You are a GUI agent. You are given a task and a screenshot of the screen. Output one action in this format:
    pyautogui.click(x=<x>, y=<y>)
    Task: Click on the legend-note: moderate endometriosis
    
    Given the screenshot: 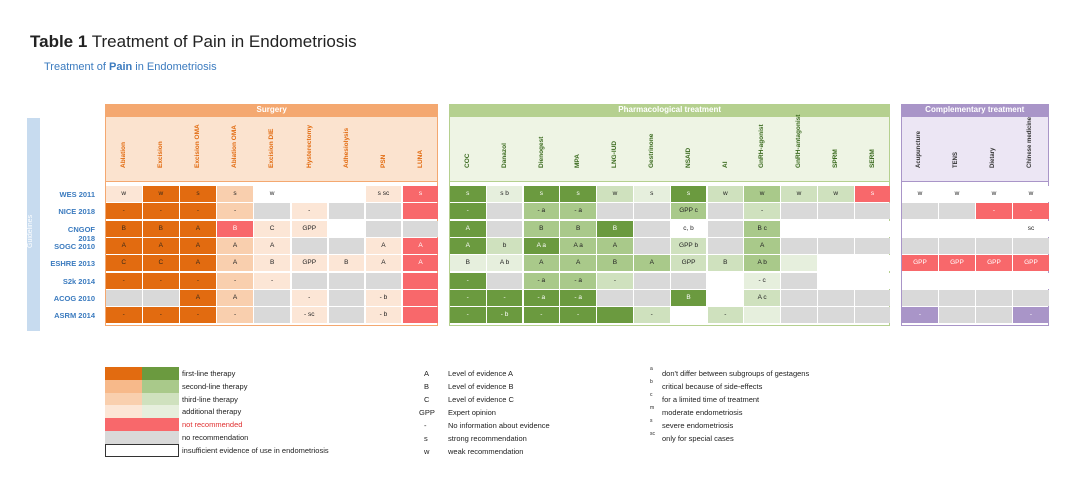 What is the action you would take?
    pyautogui.click(x=702, y=412)
    